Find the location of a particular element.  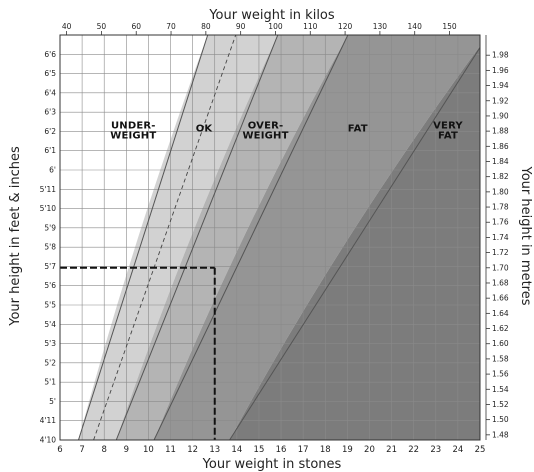

top-tick-label: 50 is located at coordinates (102, 26).